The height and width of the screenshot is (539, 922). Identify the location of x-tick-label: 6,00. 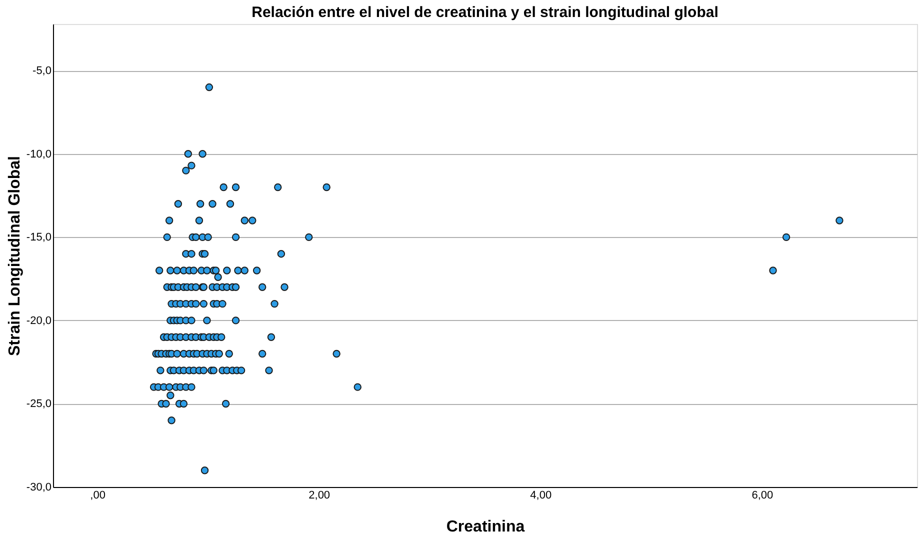
(763, 496).